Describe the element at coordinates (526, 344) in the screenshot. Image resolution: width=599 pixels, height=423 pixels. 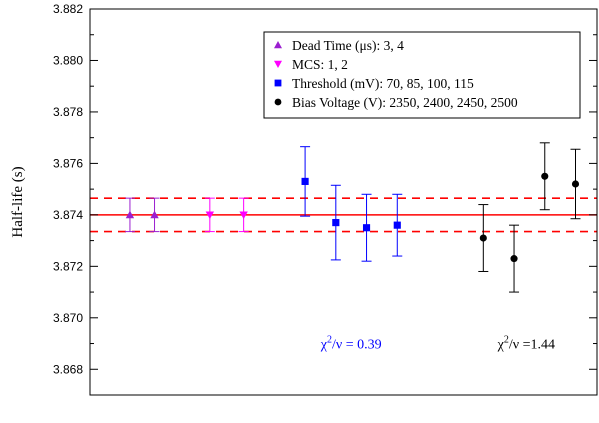
I see `chi-square-label: χ2/ν =1.44` at that location.